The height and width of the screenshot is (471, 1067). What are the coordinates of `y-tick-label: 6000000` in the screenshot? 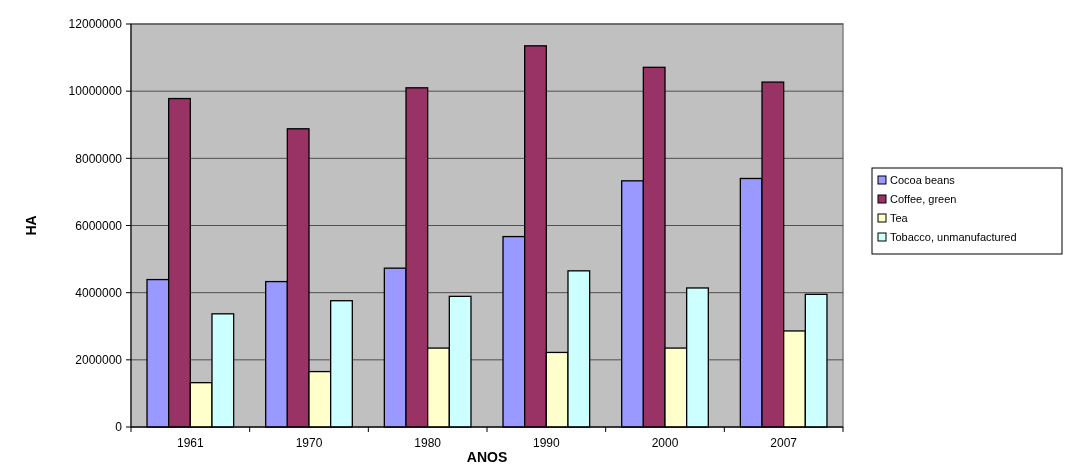 It's located at (99, 225).